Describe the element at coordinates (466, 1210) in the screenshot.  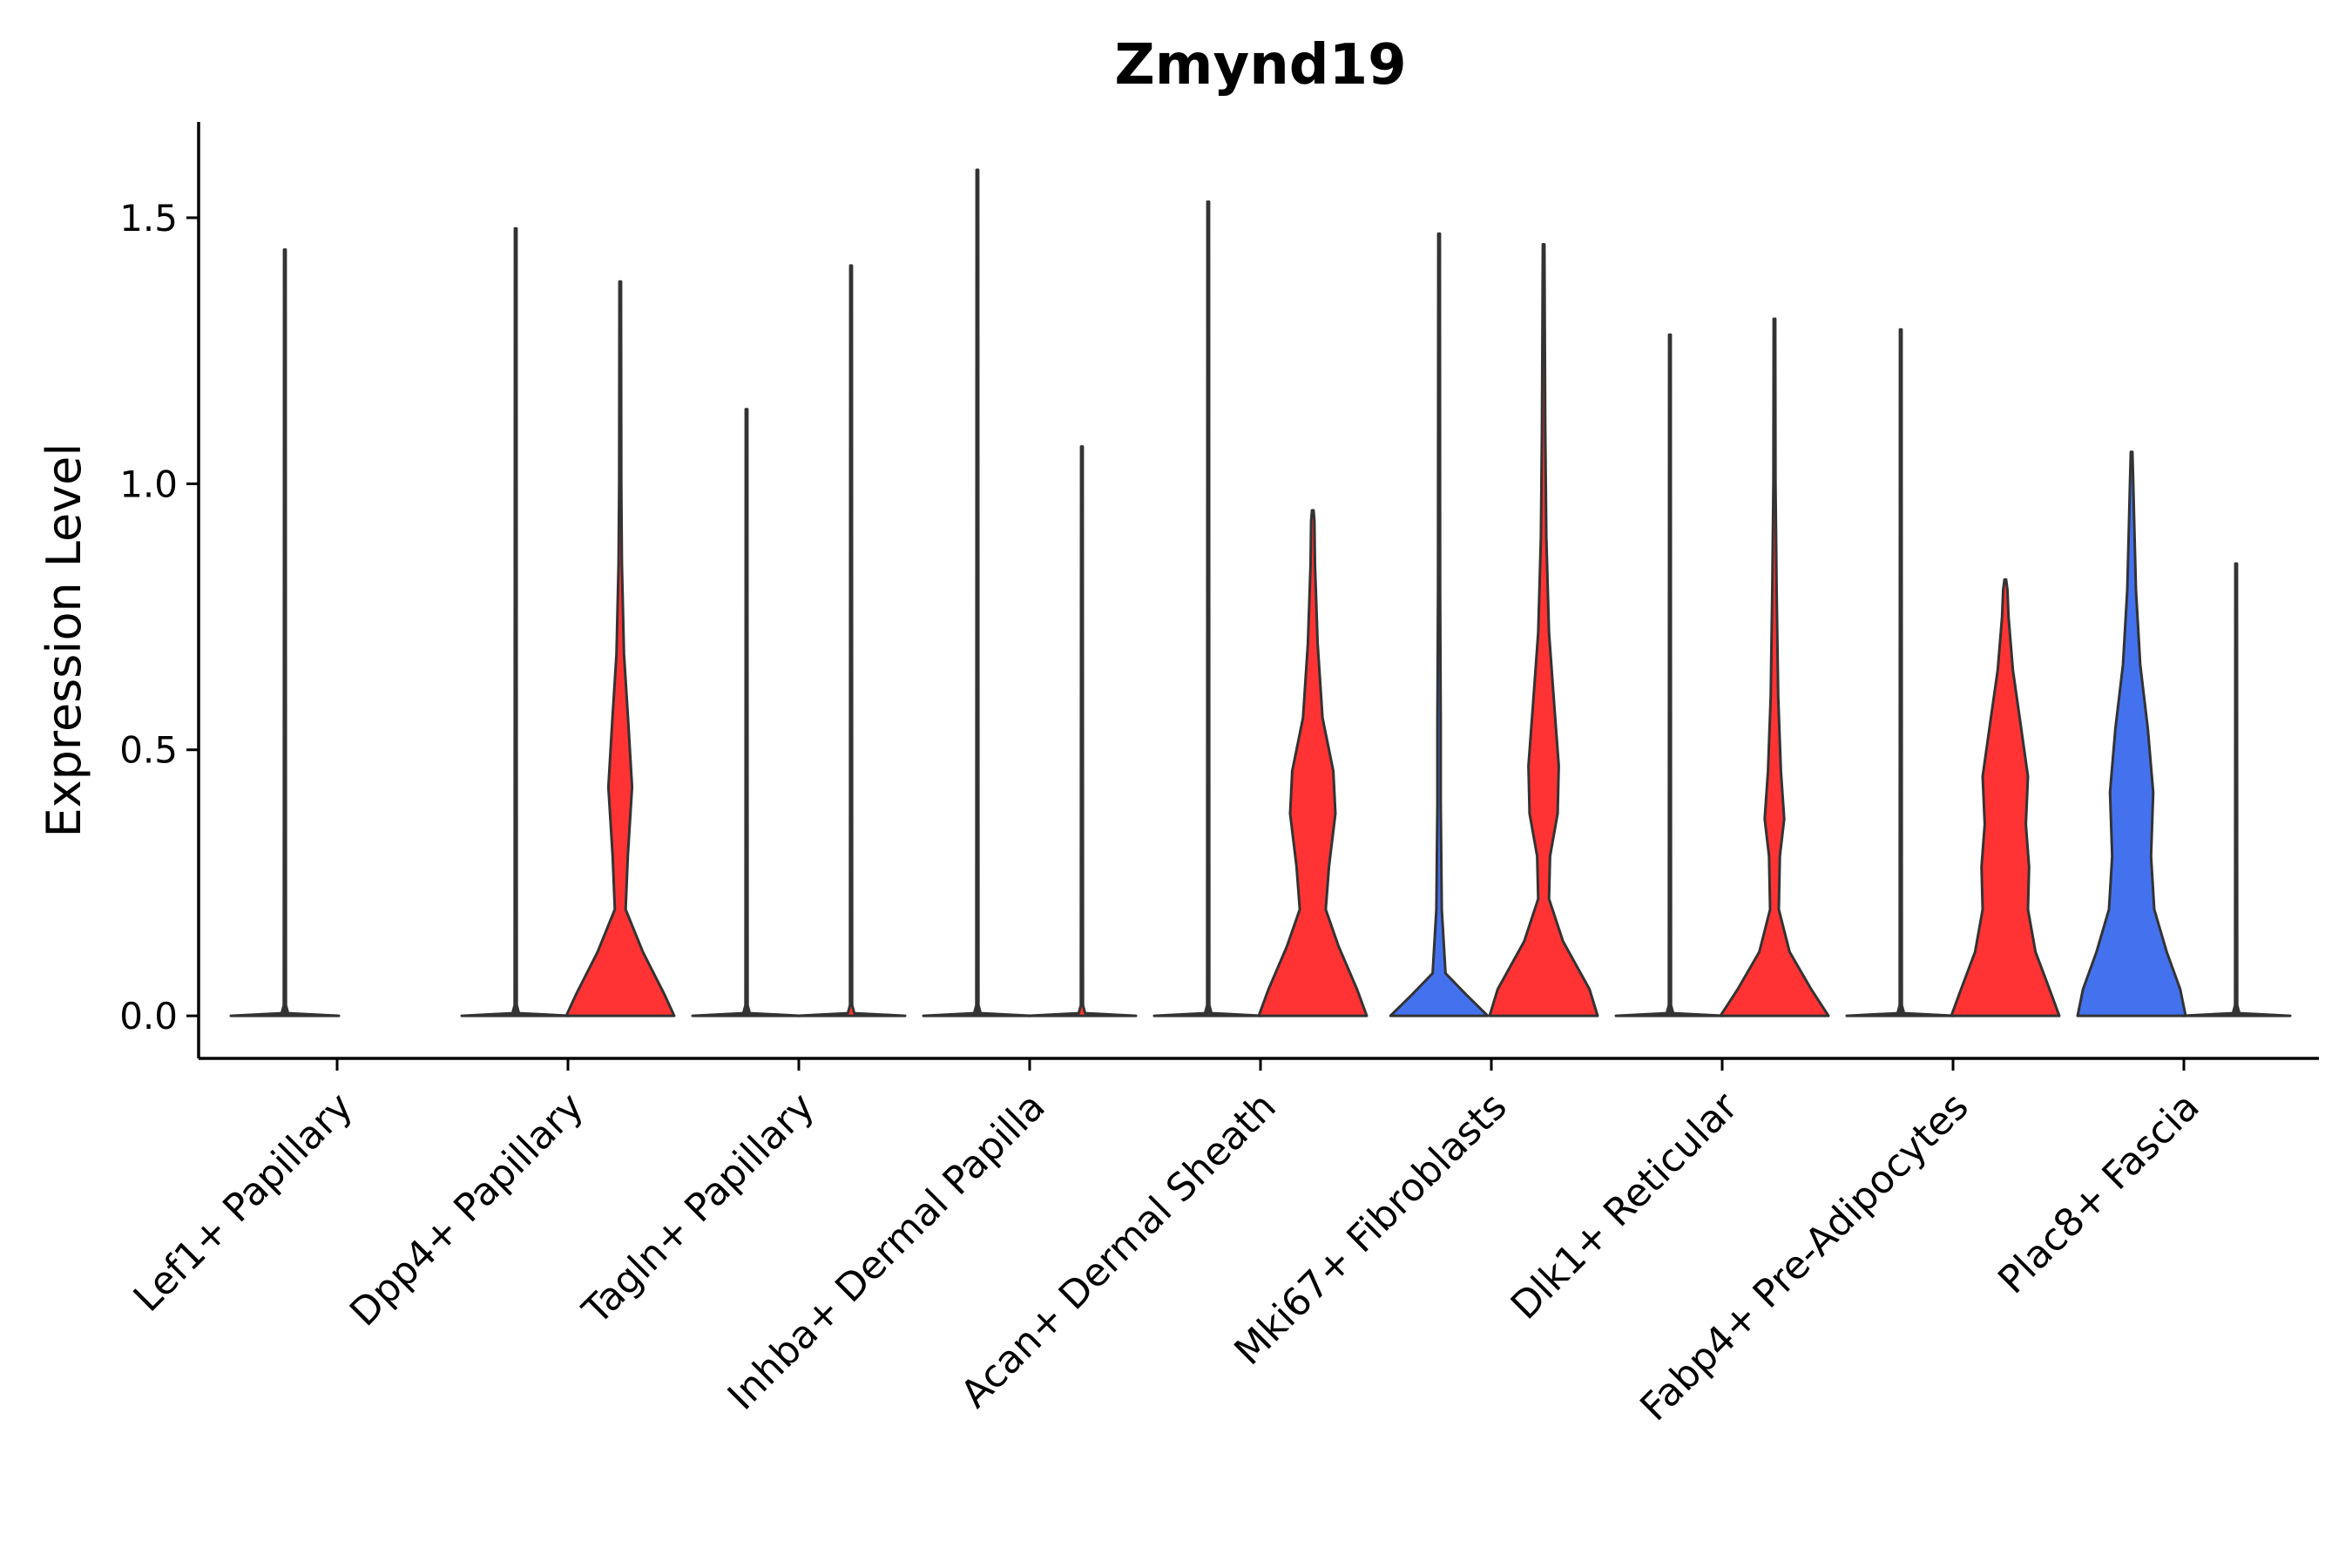
I see `x-tick-label: Dpp4+ Papillary` at that location.